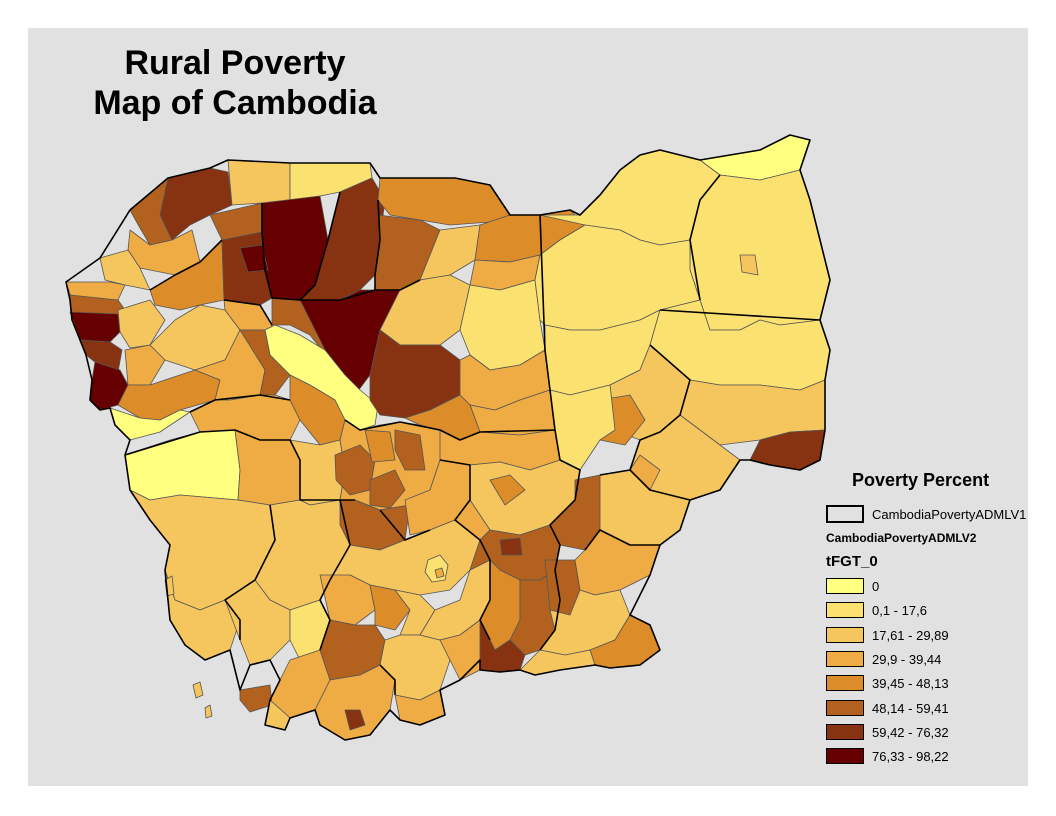 The width and height of the screenshot is (1056, 816). What do you see at coordinates (910, 684) in the screenshot?
I see `legend-class-label: 39,45 - 48,13` at bounding box center [910, 684].